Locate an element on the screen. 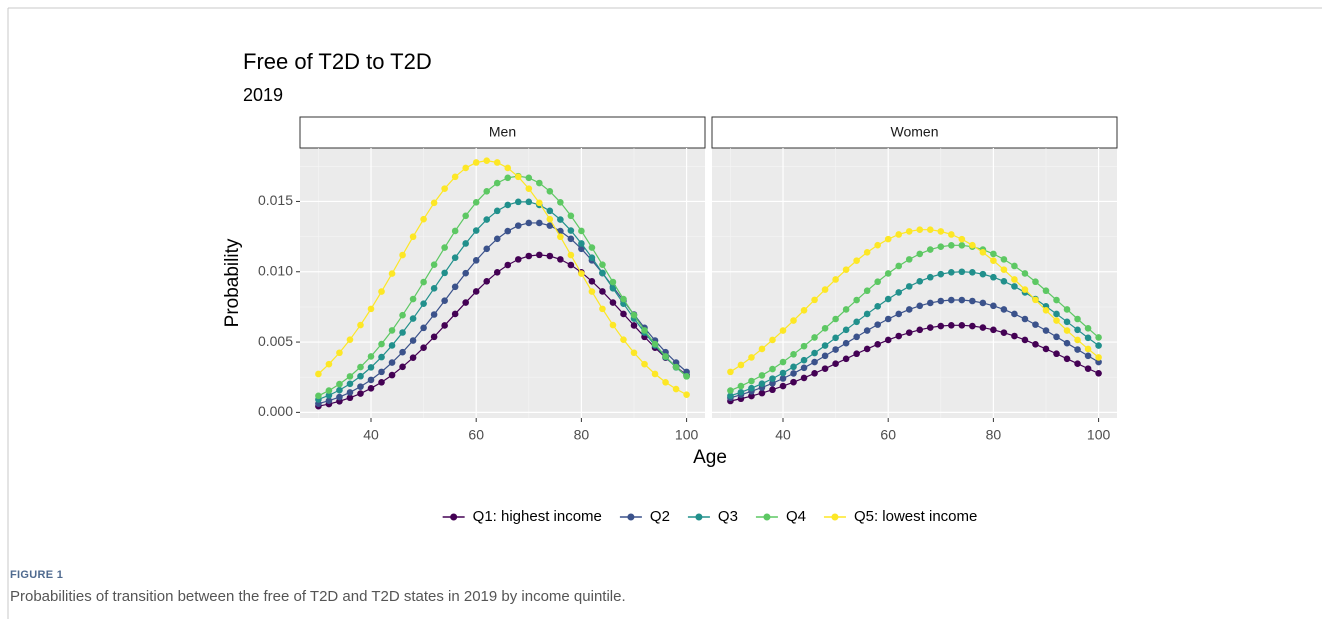  y-axis-label: Probability is located at coordinates (232, 282).